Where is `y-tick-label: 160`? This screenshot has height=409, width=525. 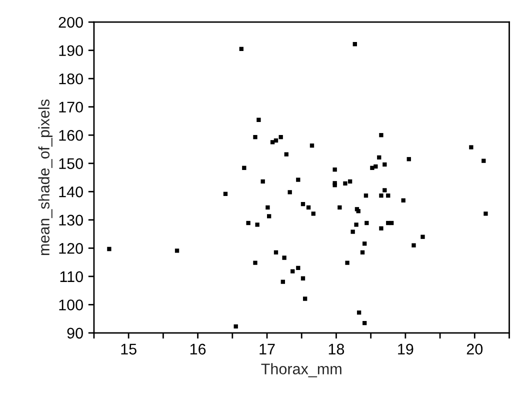
y-tick-label: 160 is located at coordinates (71, 135).